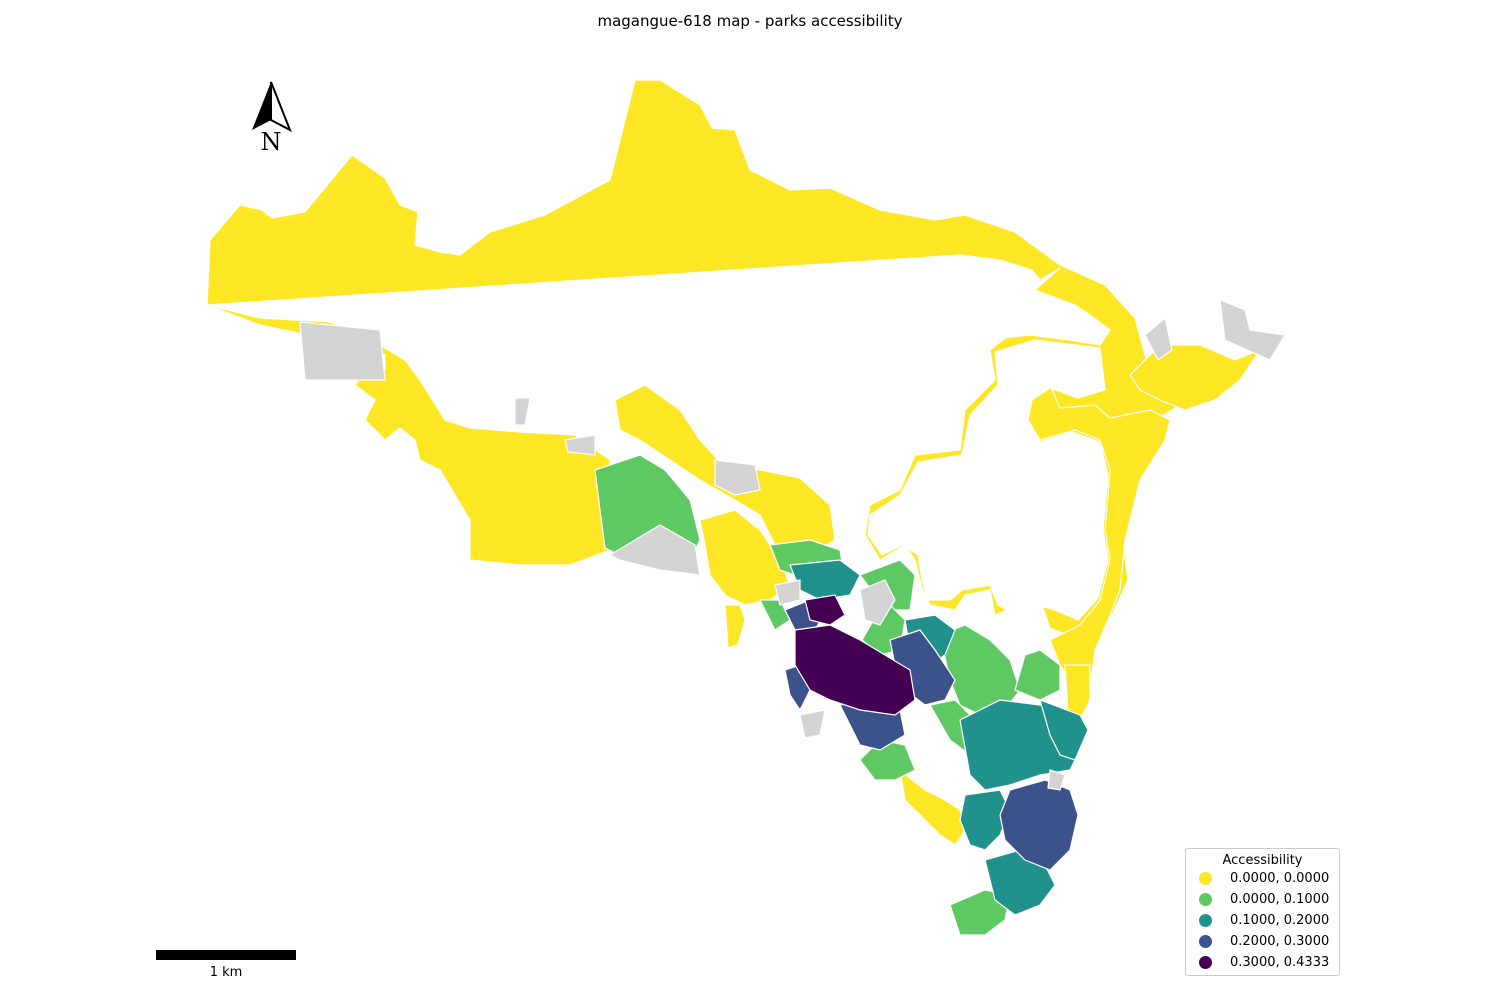 The width and height of the screenshot is (1500, 1000). I want to click on legend-item-label: 0.0000, 0.0000, so click(1280, 878).